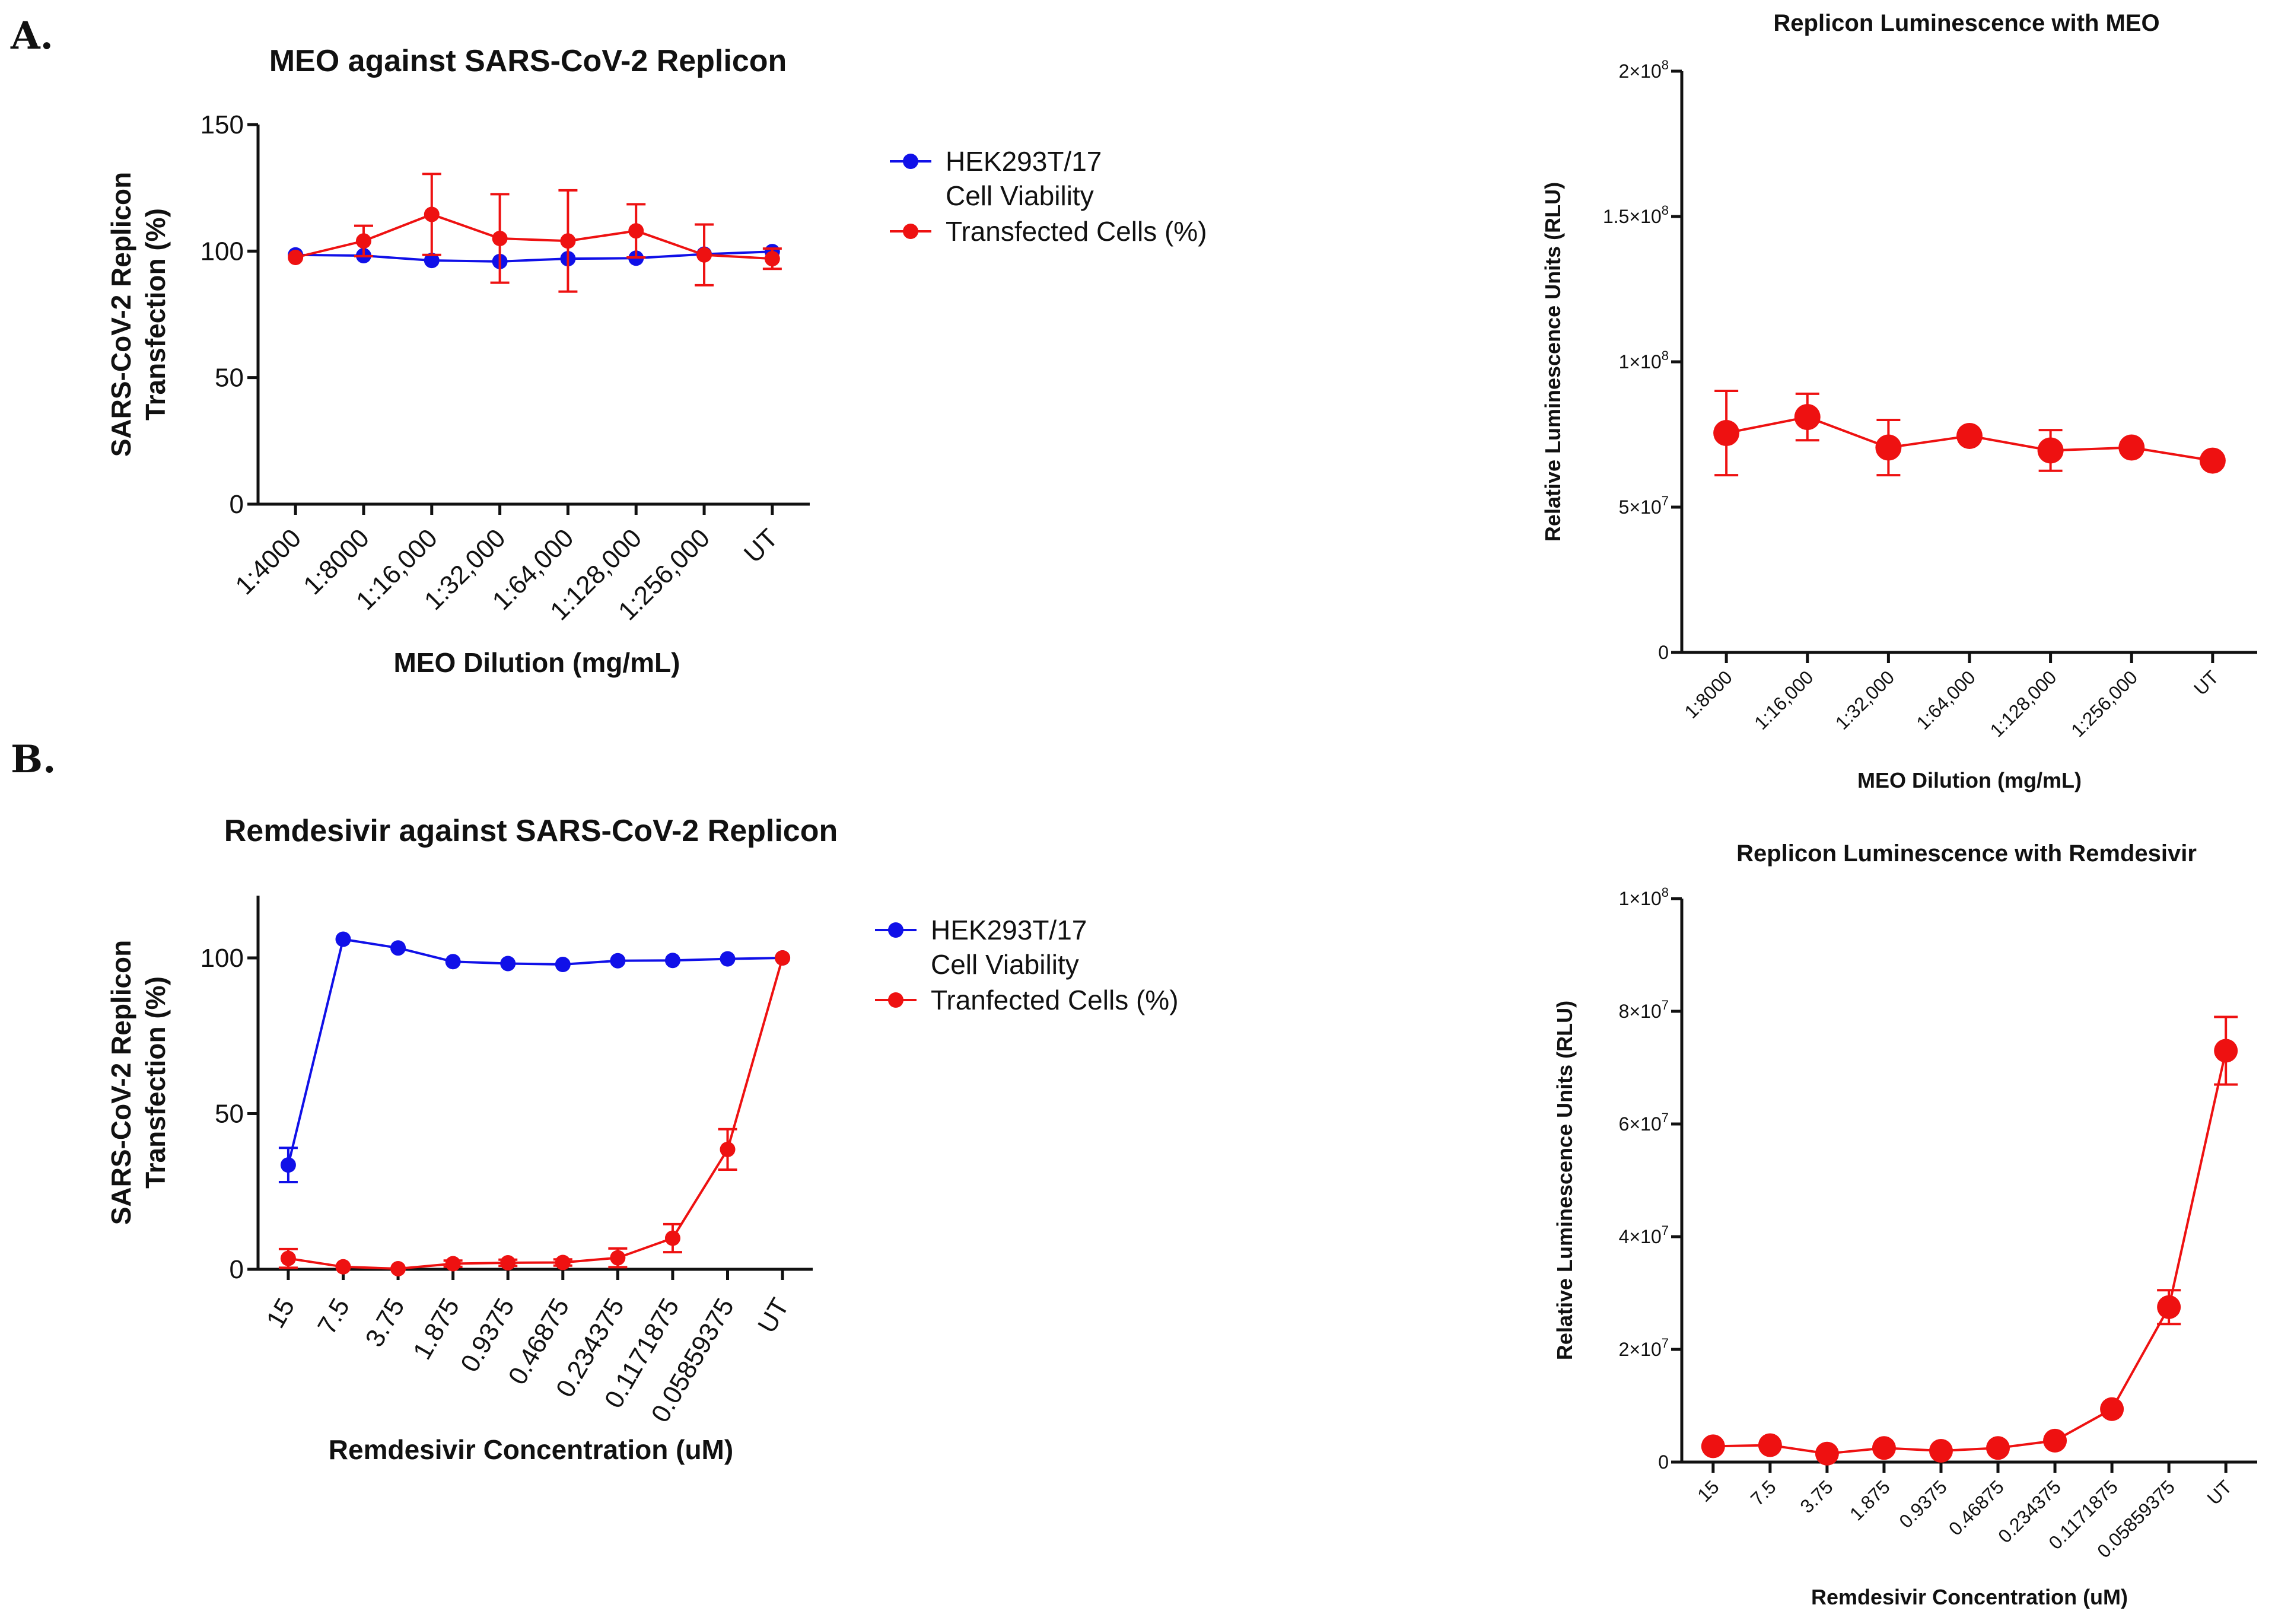  I want to click on x-tick-label: 1:8000, so click(1708, 694).